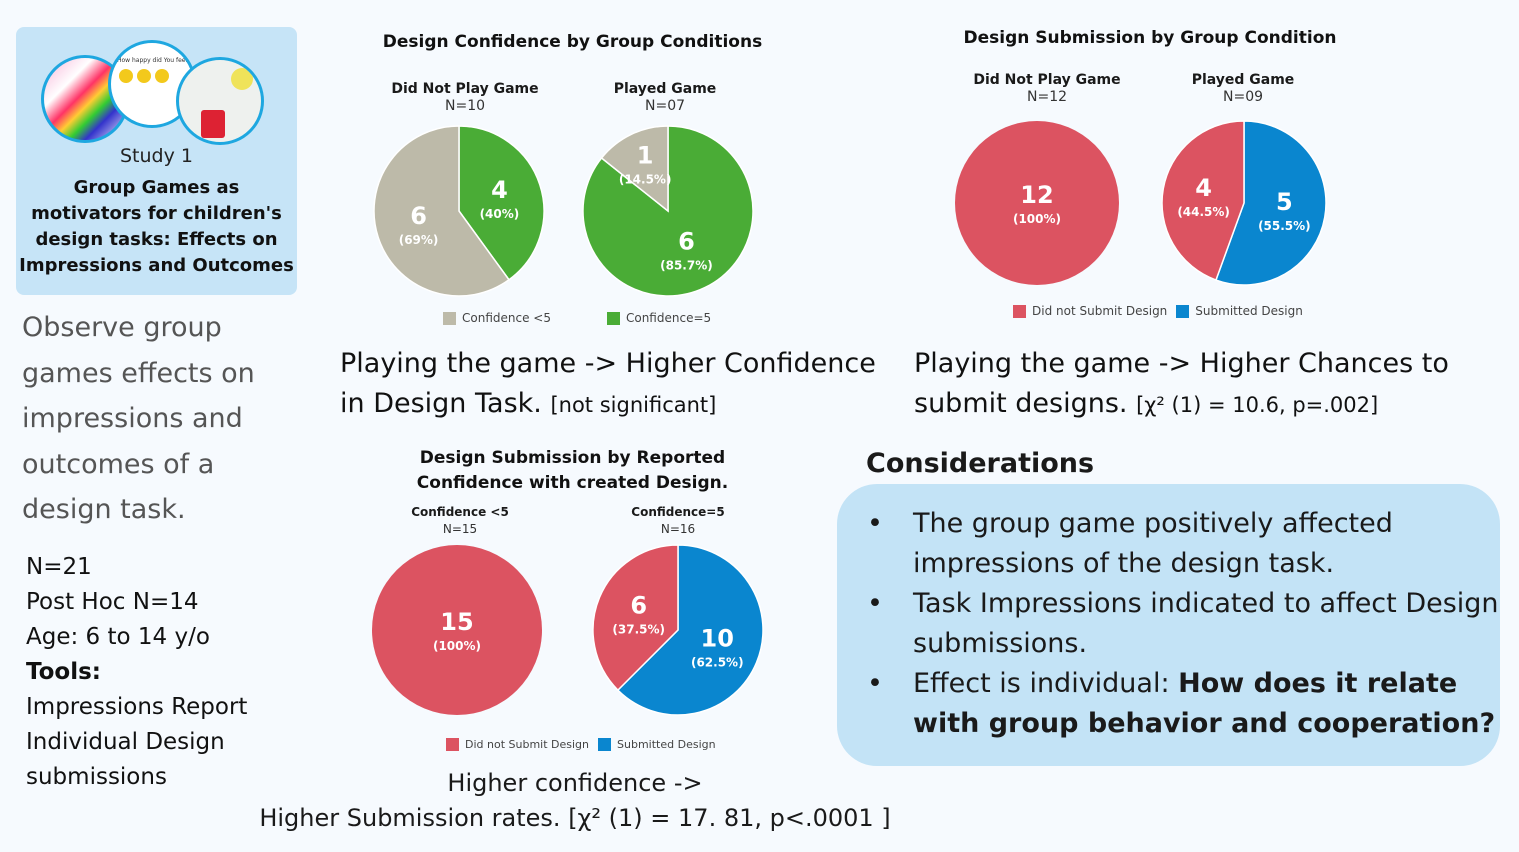 This screenshot has width=1519, height=852. What do you see at coordinates (460, 512) in the screenshot?
I see `pie-label: Confidence <5` at bounding box center [460, 512].